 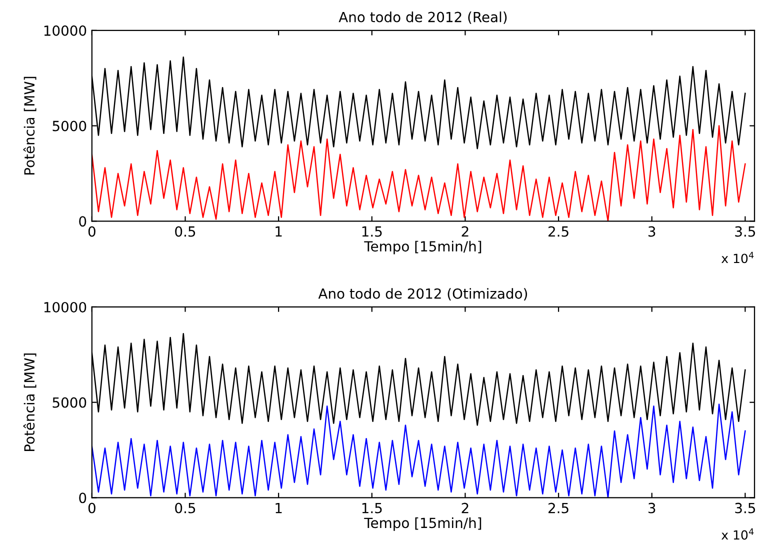 I want to click on chart-title: Ano todo de 2012 (Real), so click(x=422, y=18).